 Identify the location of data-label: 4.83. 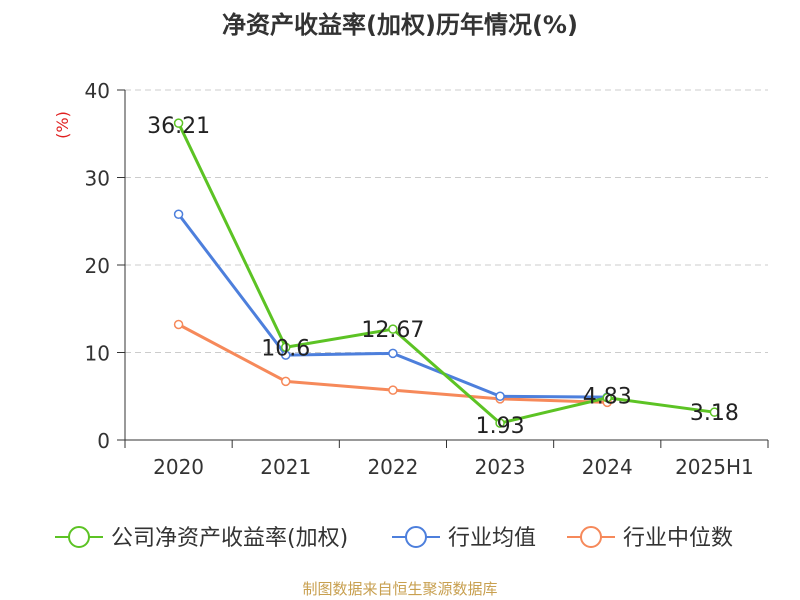
(607, 397).